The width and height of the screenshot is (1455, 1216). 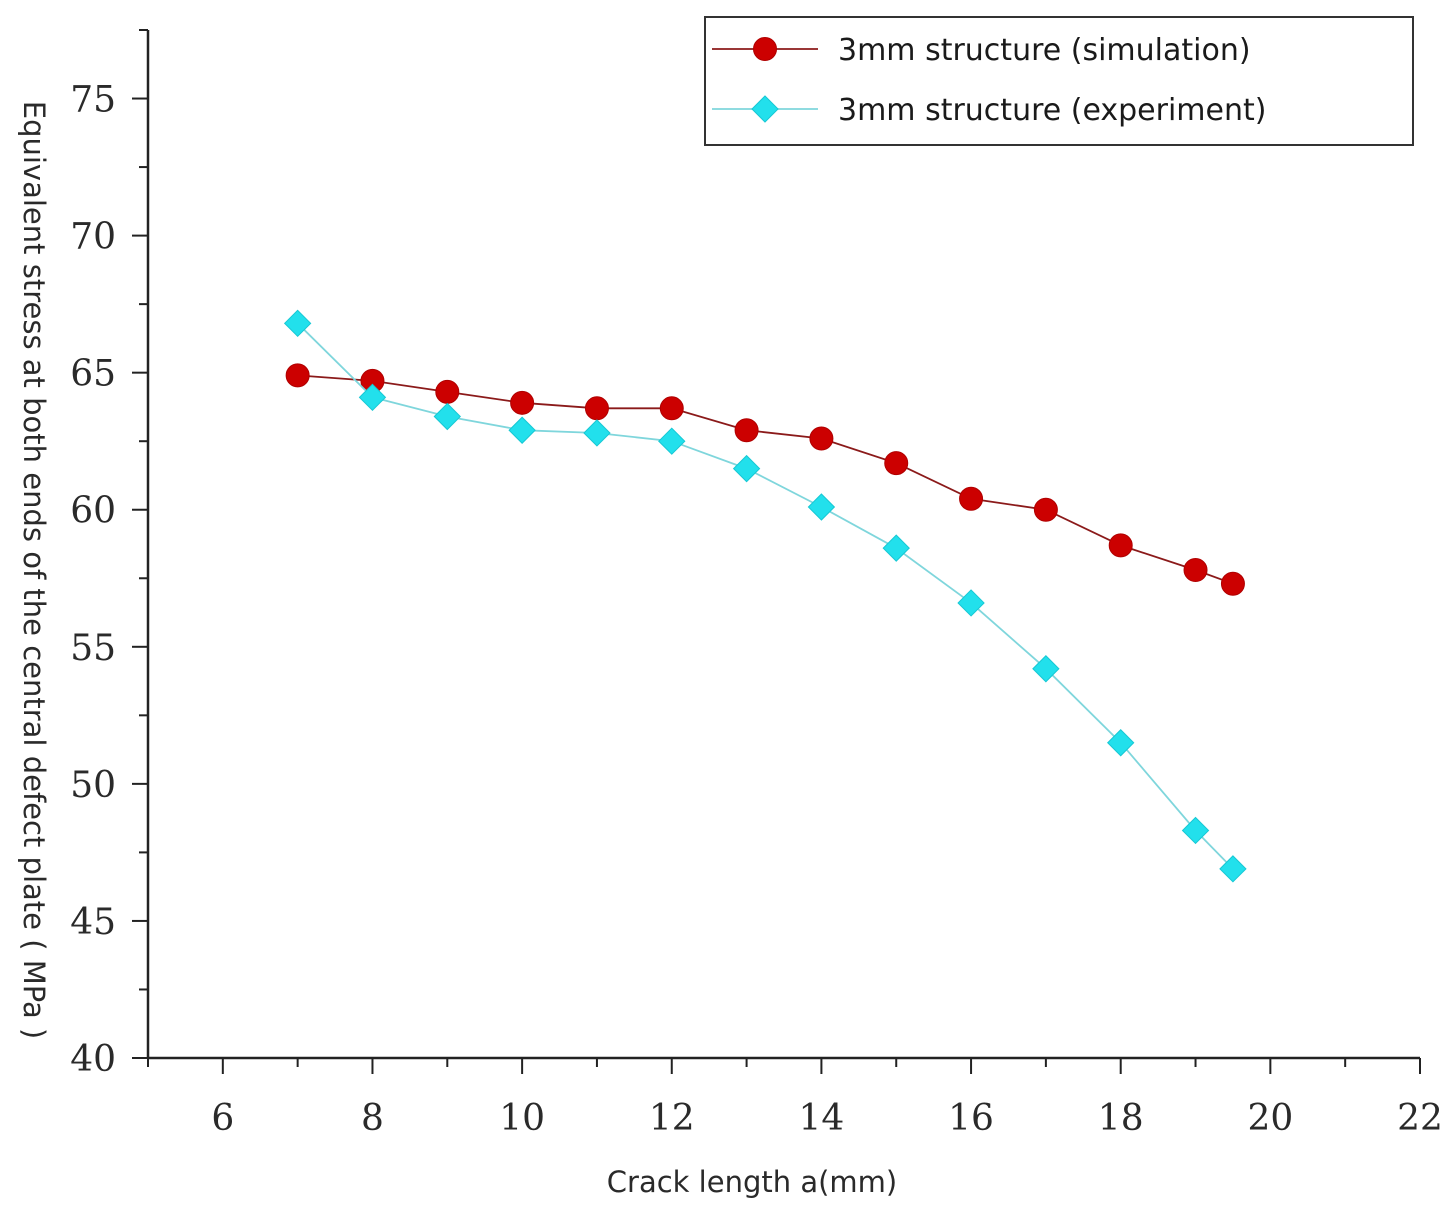 I want to click on legend-box, so click(x=1059, y=81).